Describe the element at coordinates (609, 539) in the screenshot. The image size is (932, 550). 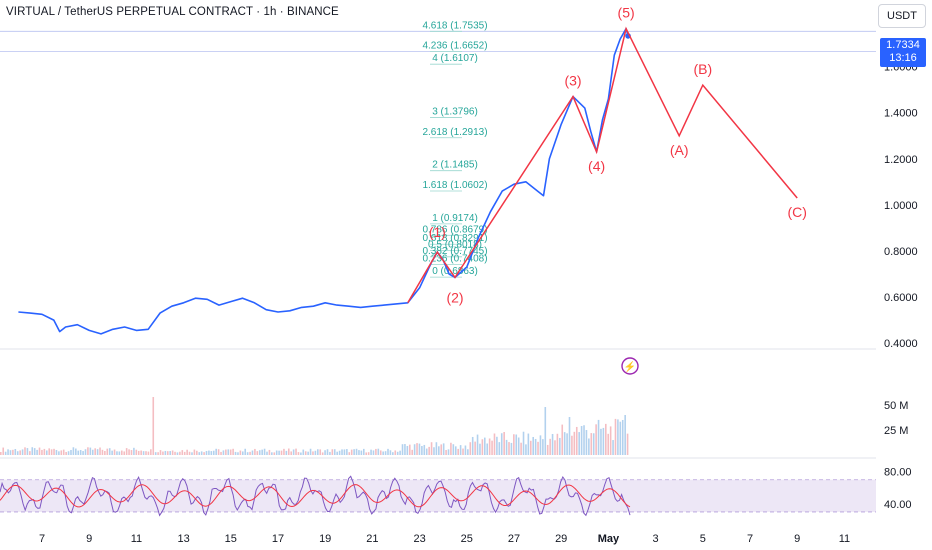
I see `time-axis-tick: May` at that location.